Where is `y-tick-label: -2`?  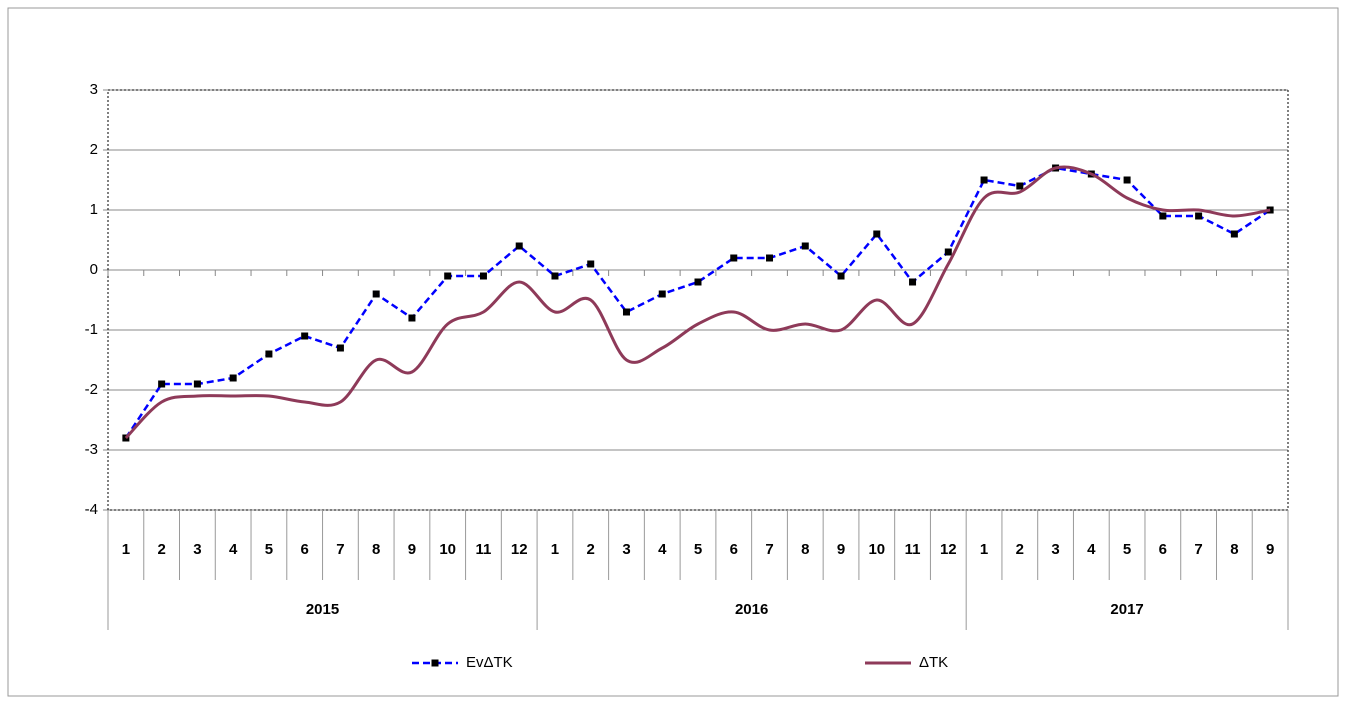
y-tick-label: -2 is located at coordinates (91, 389).